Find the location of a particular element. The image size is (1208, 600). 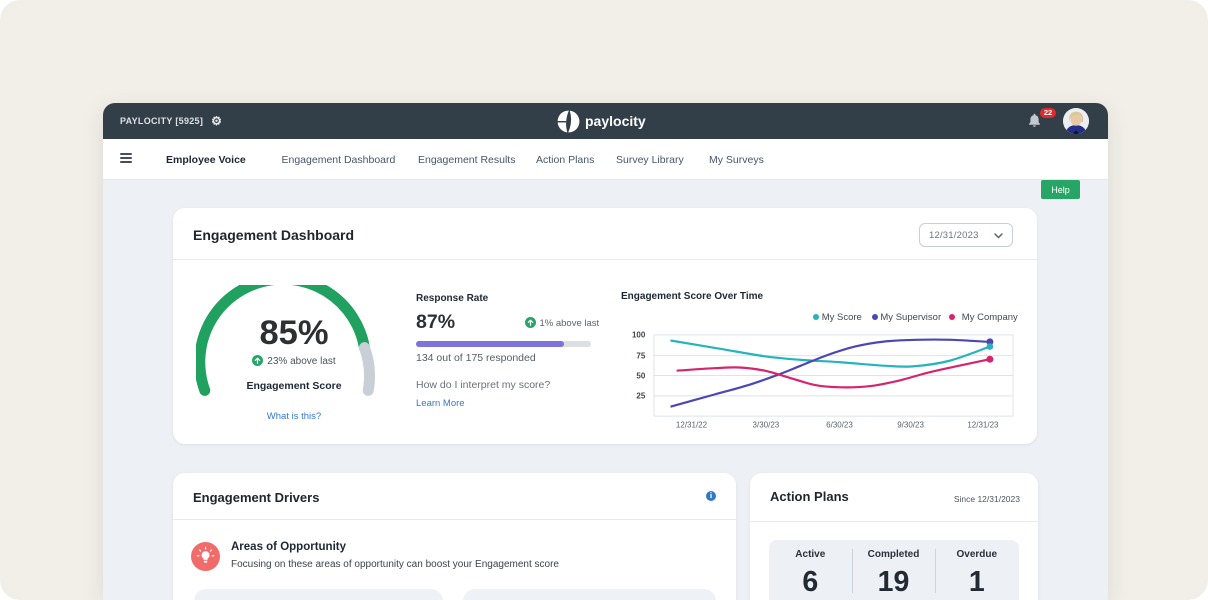

svg-text: 12/31/22 is located at coordinates (692, 425).